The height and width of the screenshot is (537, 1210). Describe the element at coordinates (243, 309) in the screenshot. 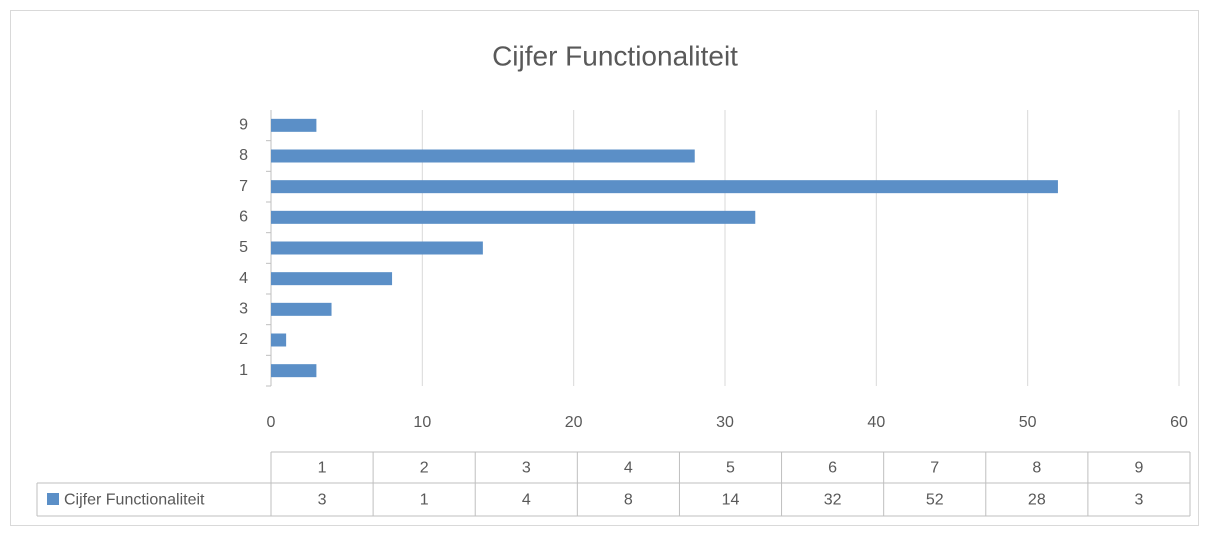

I see `y-tick-label: 3` at that location.